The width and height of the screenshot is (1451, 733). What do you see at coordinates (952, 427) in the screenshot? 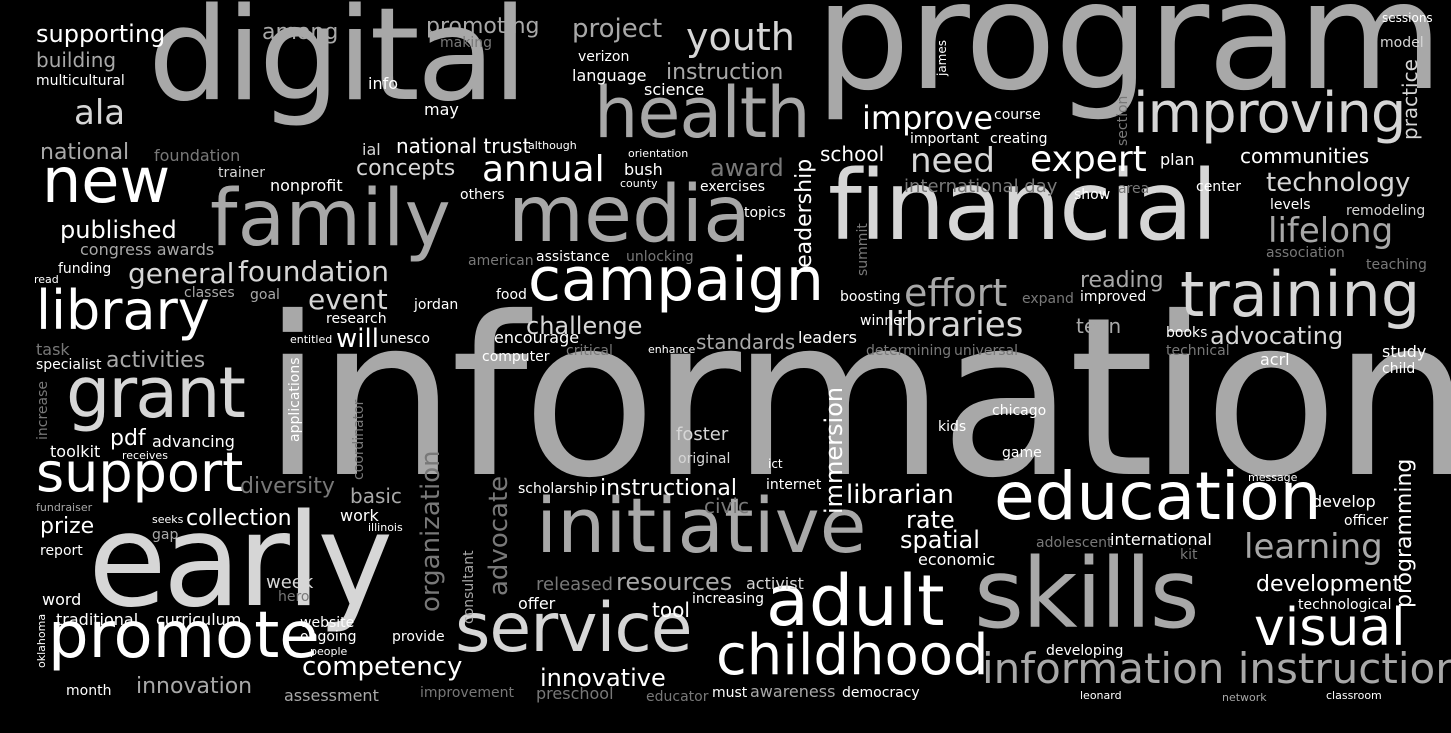
I see `word-kids: kids` at bounding box center [952, 427].